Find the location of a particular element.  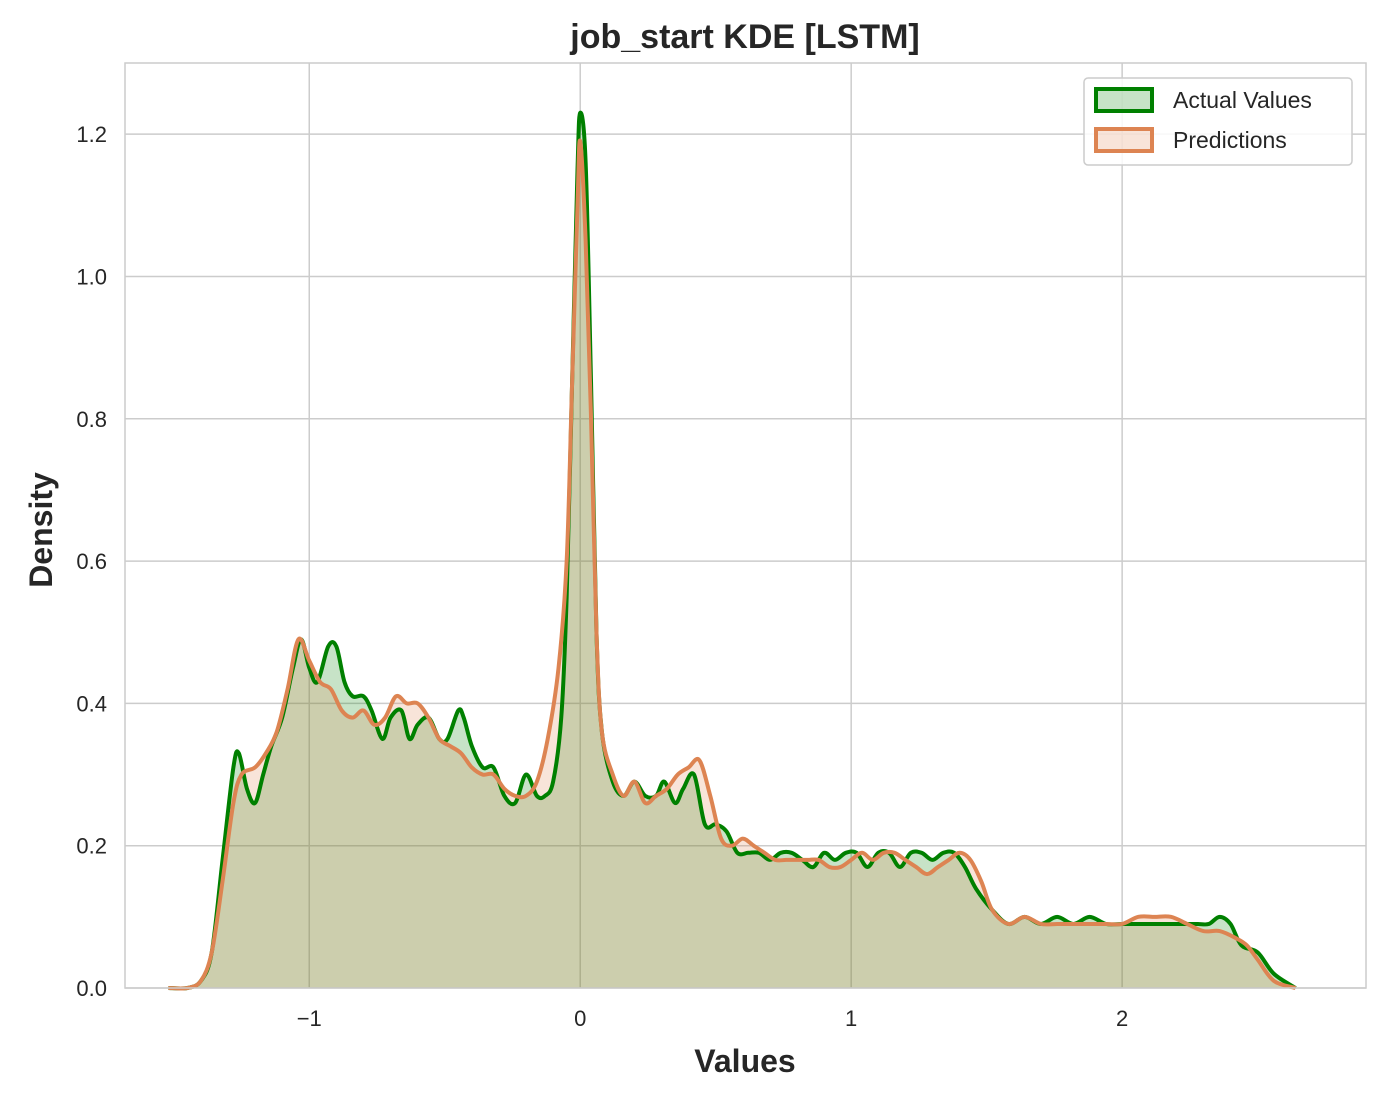

x-tick-labels: −1 0 1 2 is located at coordinates (713, 1018).